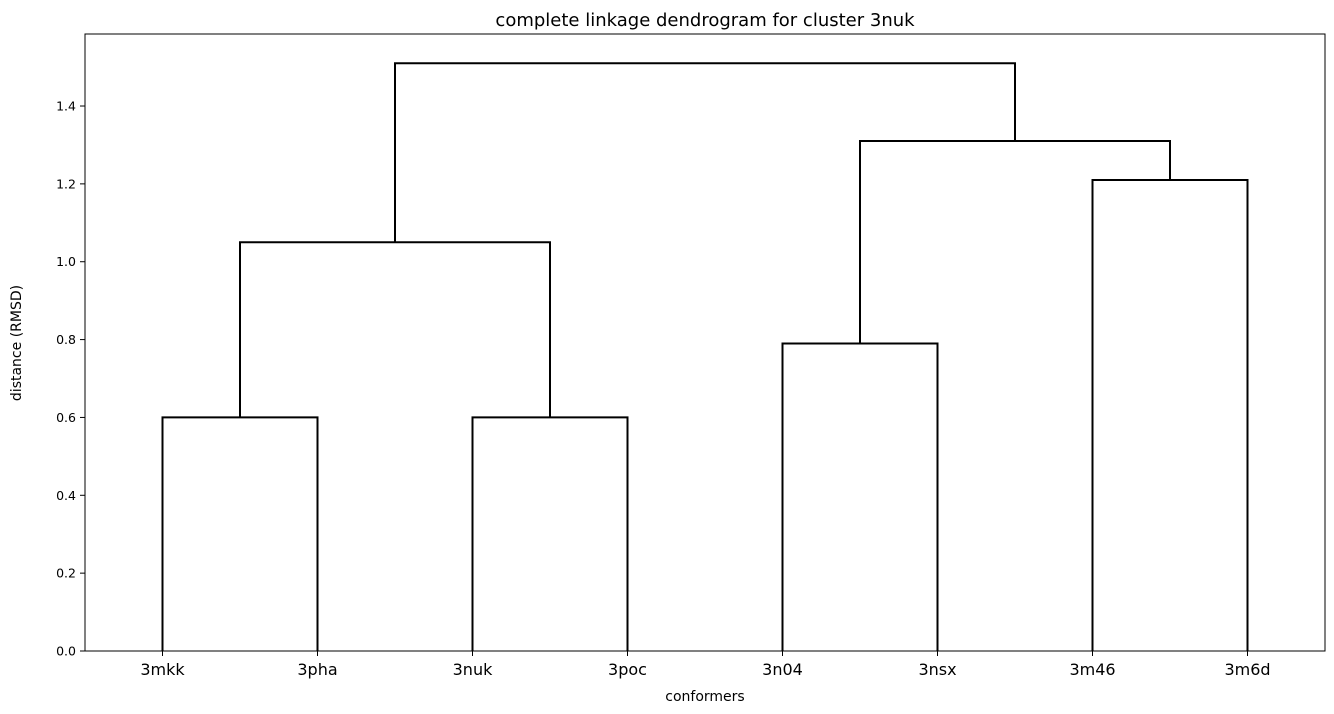  I want to click on y-tick-label: 1.2, so click(66, 183).